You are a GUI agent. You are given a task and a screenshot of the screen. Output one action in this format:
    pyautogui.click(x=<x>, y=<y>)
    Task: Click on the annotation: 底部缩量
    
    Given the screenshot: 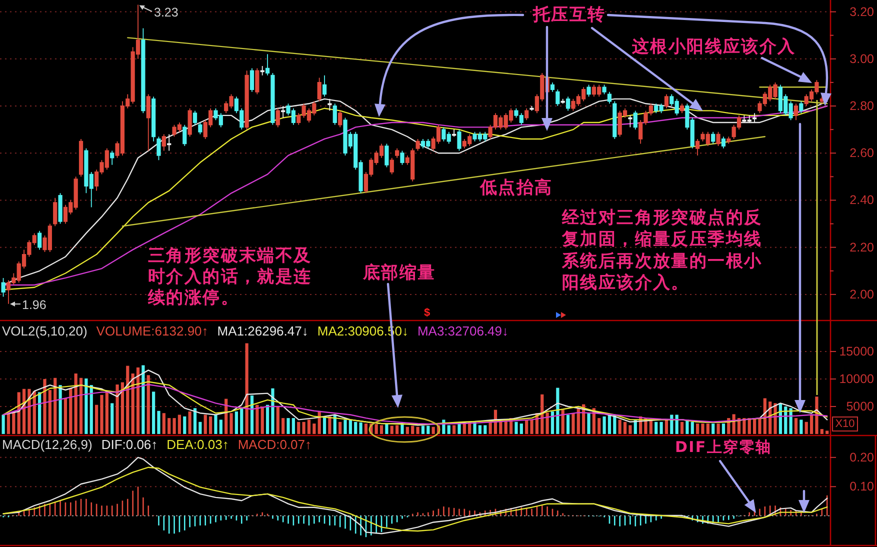 What is the action you would take?
    pyautogui.click(x=399, y=273)
    